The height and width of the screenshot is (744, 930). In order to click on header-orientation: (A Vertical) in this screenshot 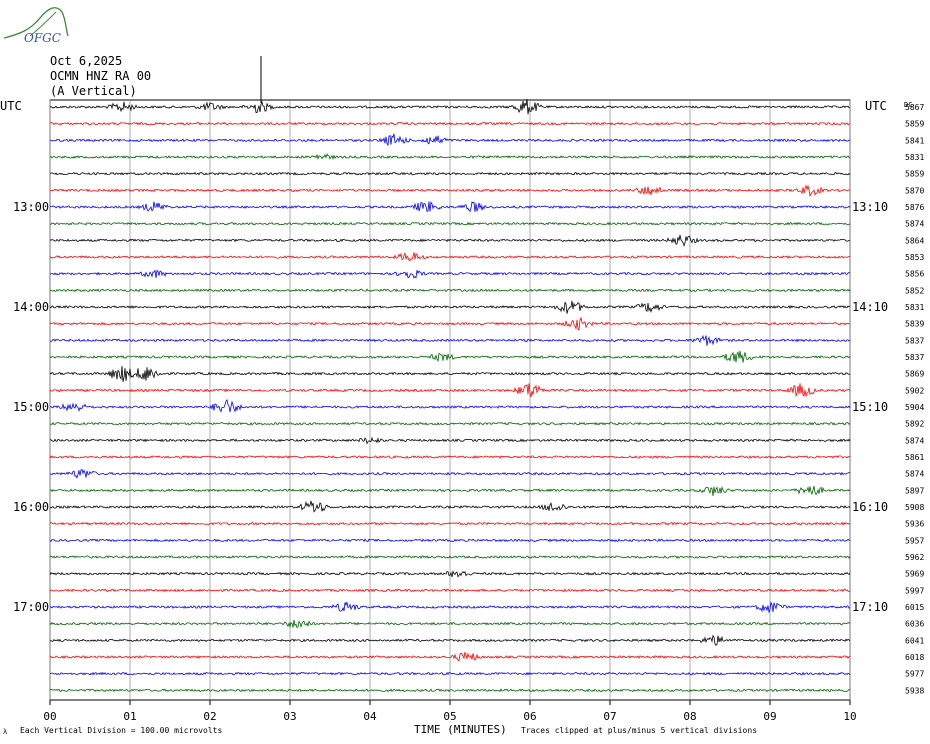, I will do `click(93, 91)`.